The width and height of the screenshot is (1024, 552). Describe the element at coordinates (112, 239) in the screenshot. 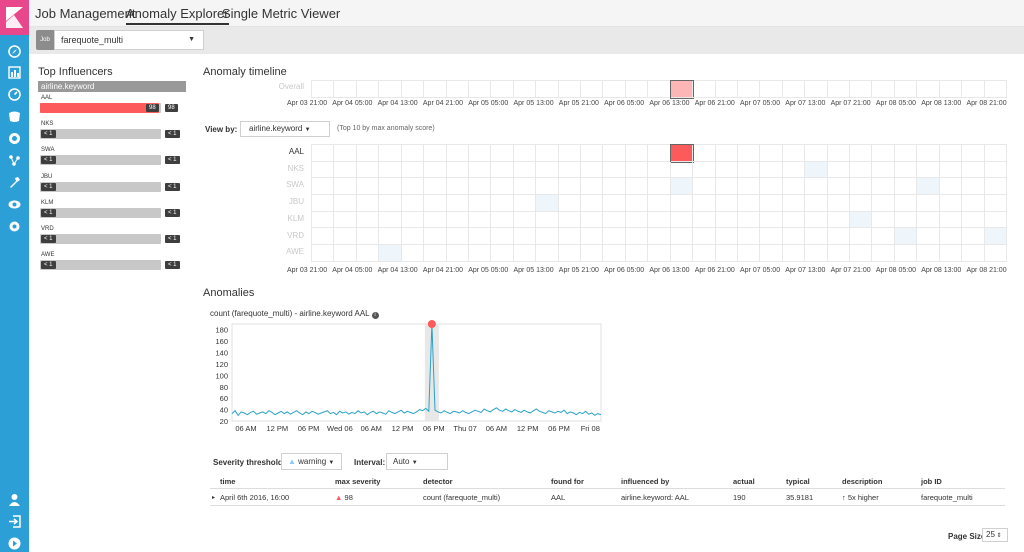

I see `influencer-vrd: VRD < 1 < 1` at that location.